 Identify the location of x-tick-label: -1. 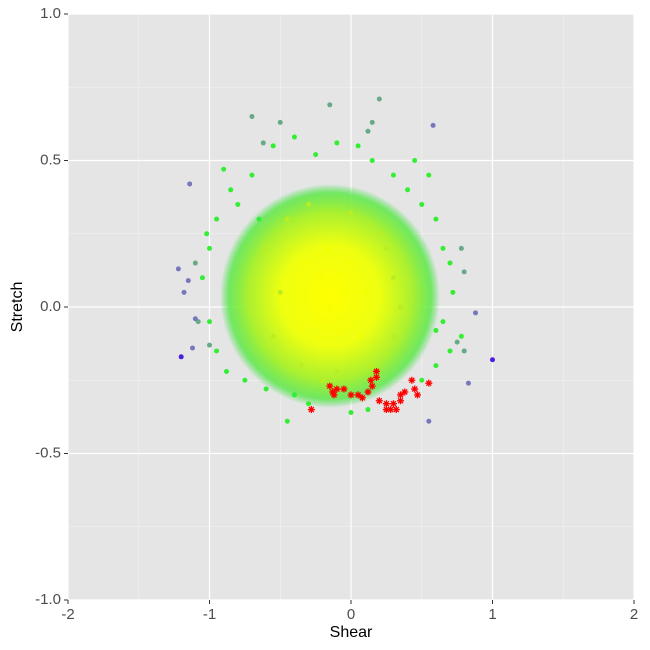
(209, 614).